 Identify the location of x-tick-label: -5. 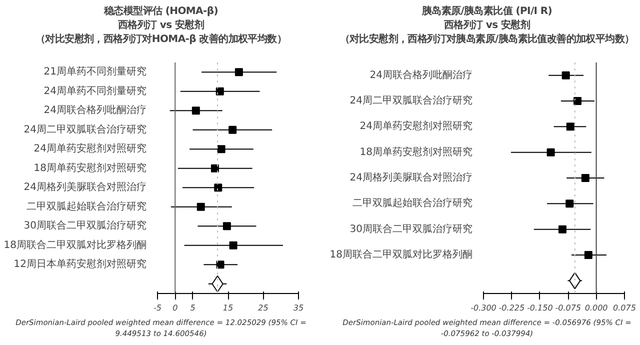
(158, 308).